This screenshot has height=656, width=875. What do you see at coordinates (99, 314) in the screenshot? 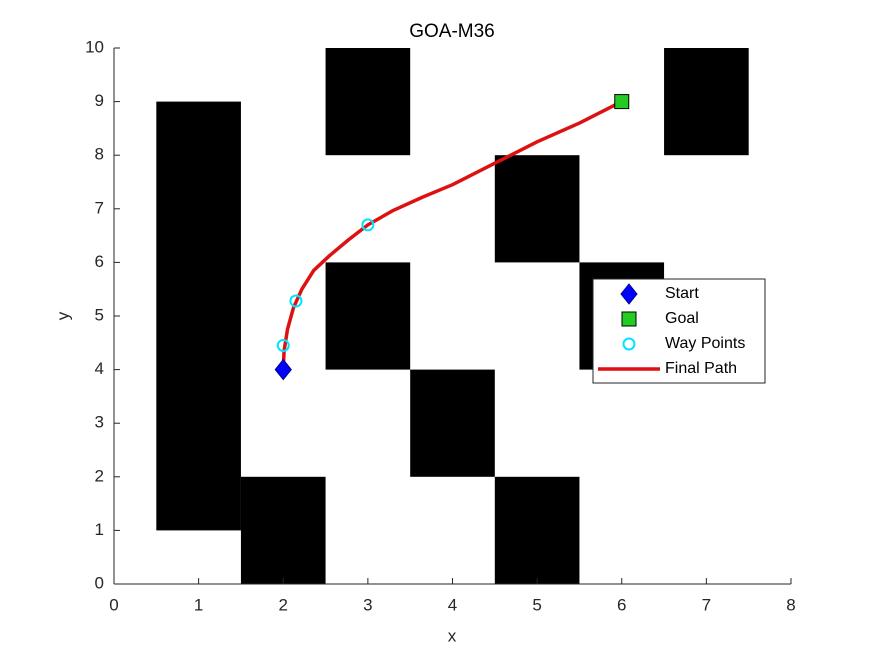
I see `y-tick-label: 5` at bounding box center [99, 314].